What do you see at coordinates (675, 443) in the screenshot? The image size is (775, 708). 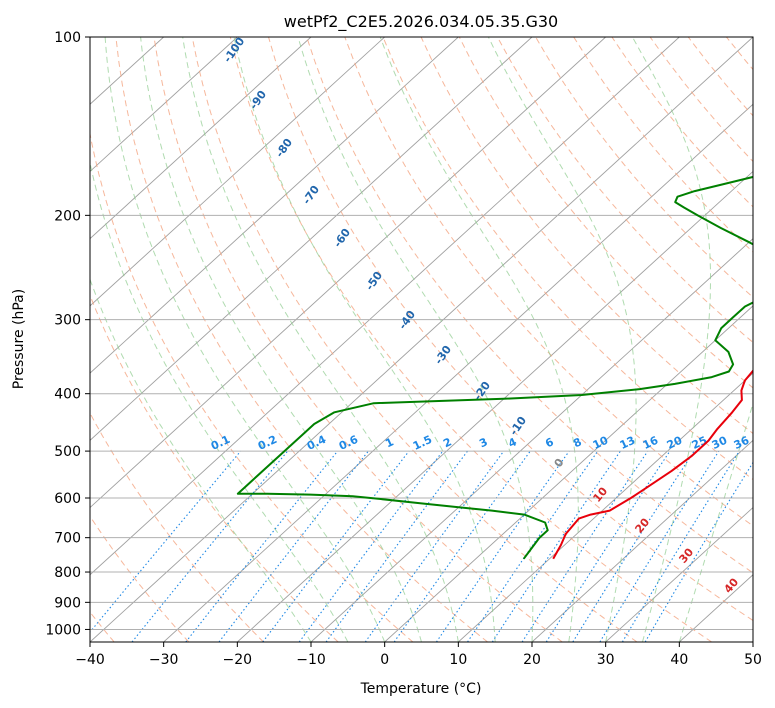 I see `mixing-ratio-label: 20` at bounding box center [675, 443].